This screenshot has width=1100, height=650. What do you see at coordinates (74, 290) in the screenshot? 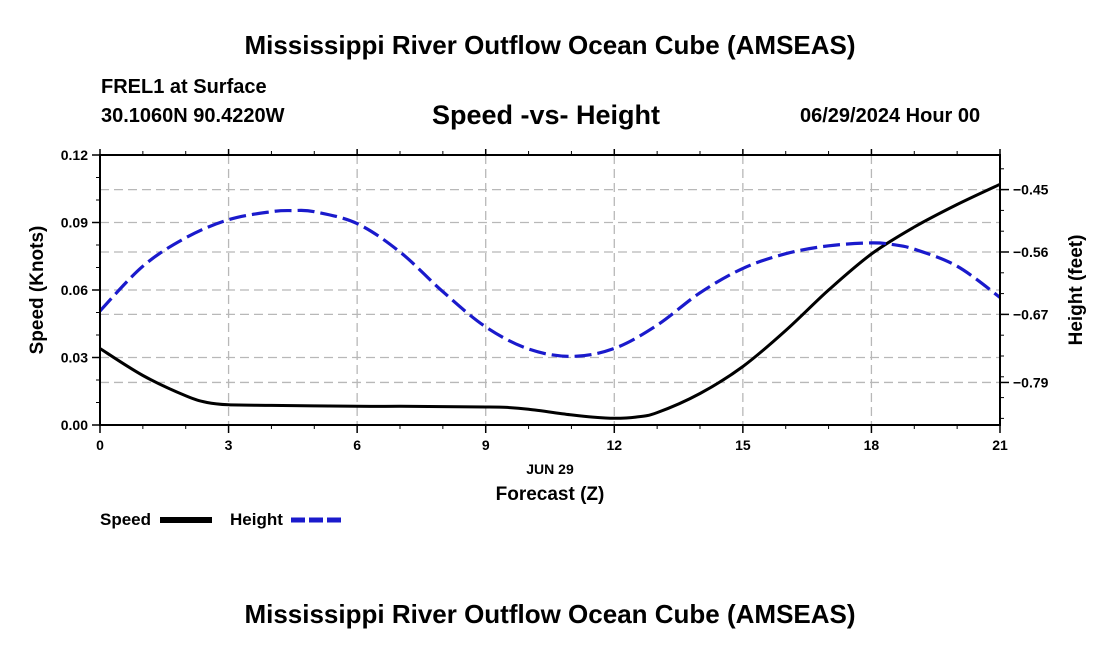
I see `y-left-tick-label: 0.06` at bounding box center [74, 290].